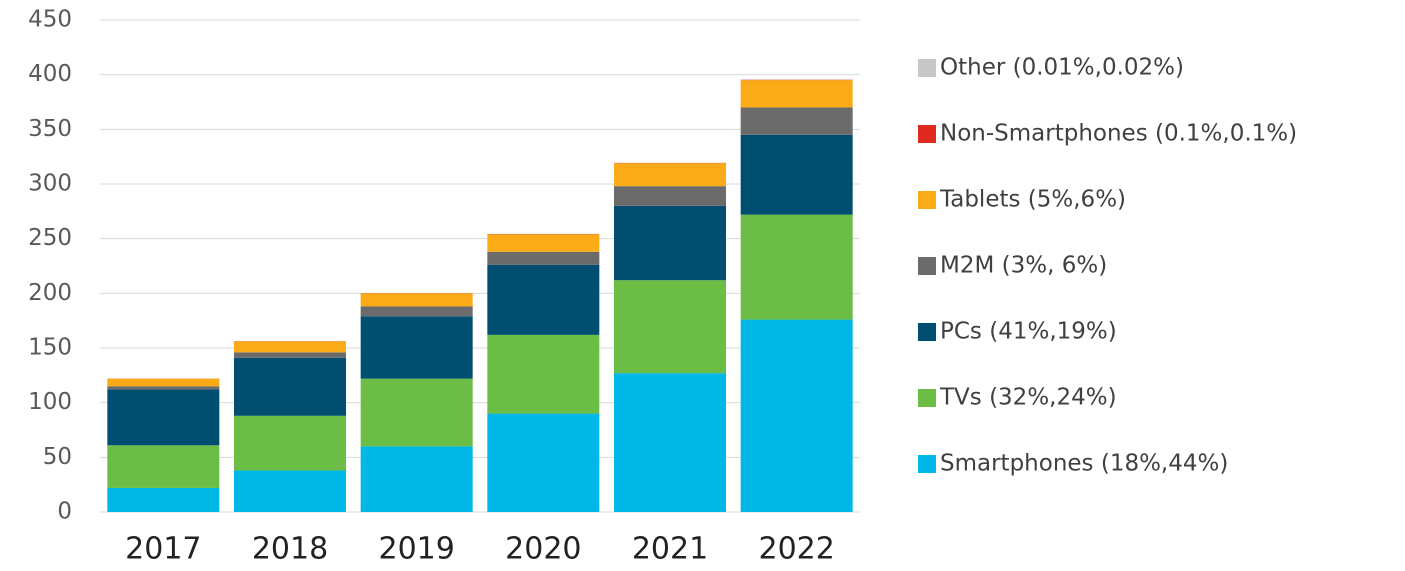 Image resolution: width=1405 pixels, height=571 pixels. What do you see at coordinates (1084, 464) in the screenshot?
I see `legend-label: Smartphones (18%,44%)` at bounding box center [1084, 464].